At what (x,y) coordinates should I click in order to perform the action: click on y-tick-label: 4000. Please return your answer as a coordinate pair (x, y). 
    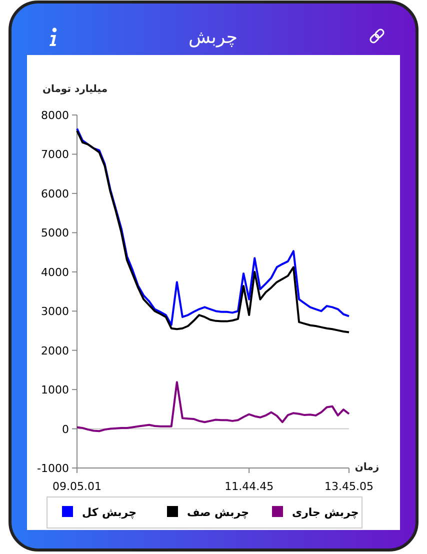
    Looking at the image, I should click on (55, 272).